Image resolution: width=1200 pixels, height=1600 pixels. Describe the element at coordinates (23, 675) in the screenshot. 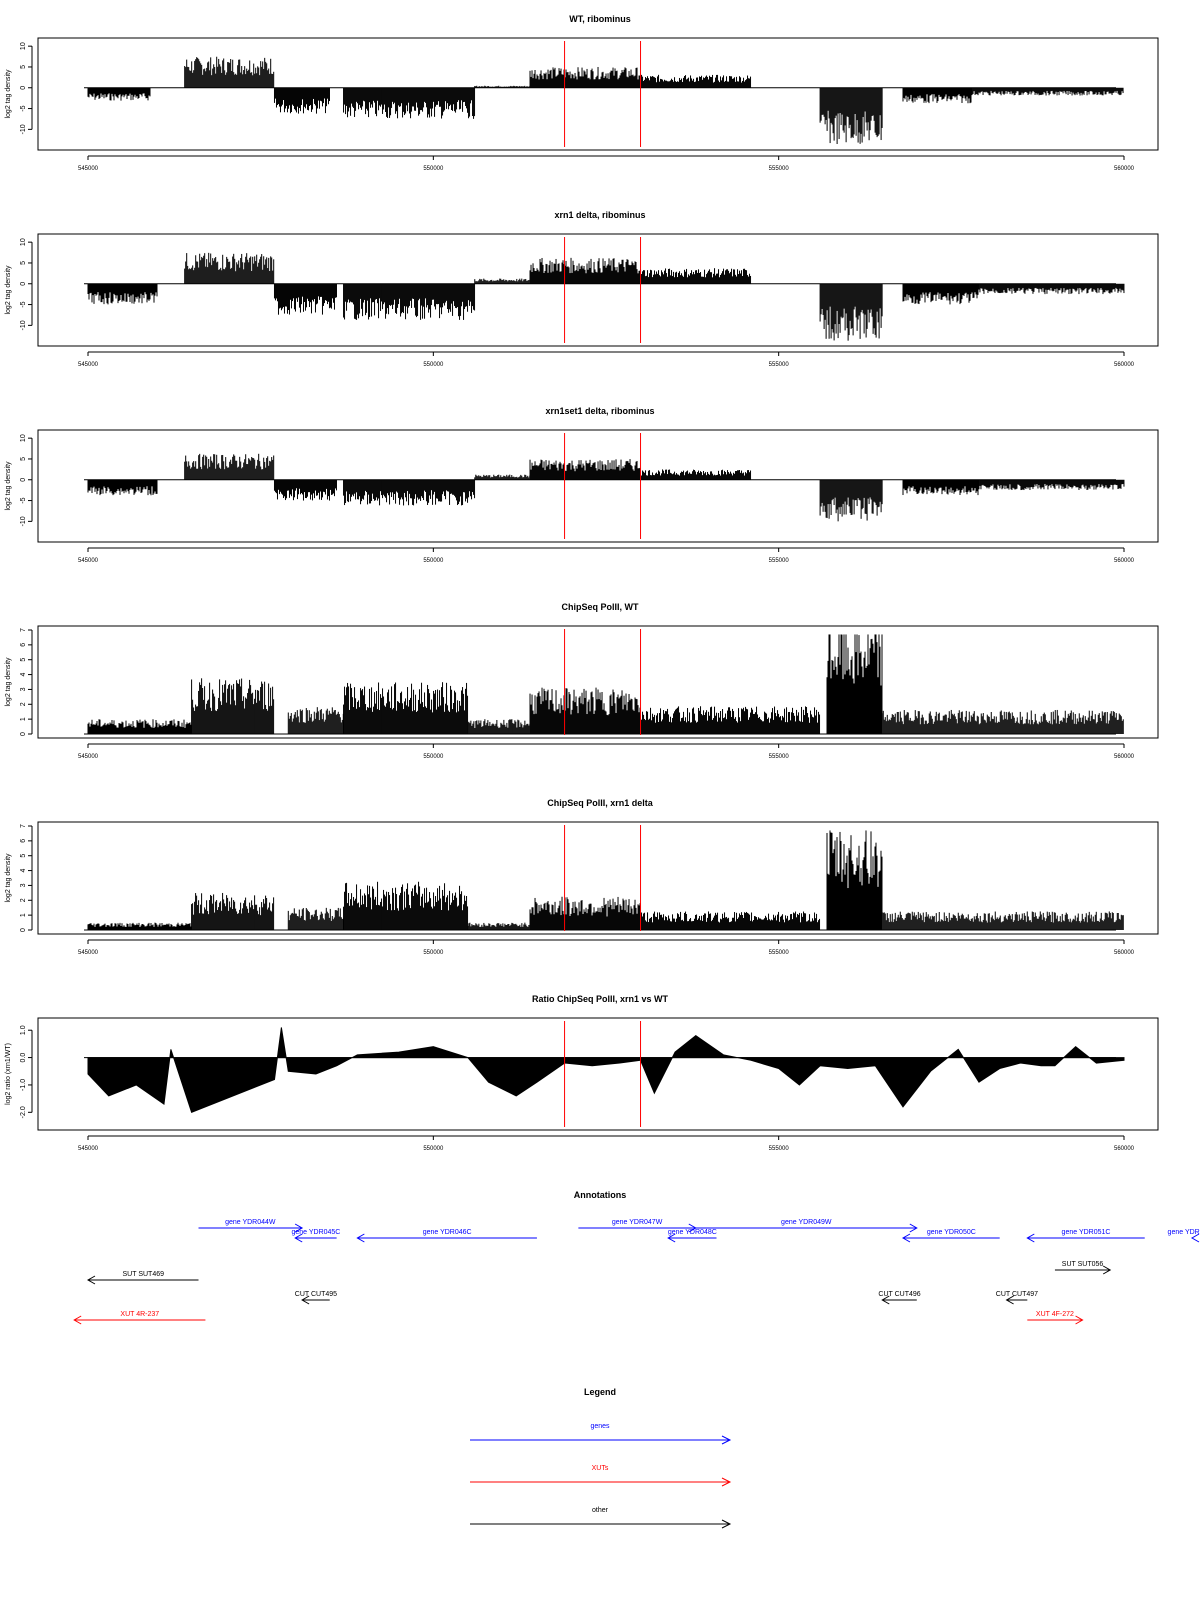

I see `y-tick-label: 4` at that location.